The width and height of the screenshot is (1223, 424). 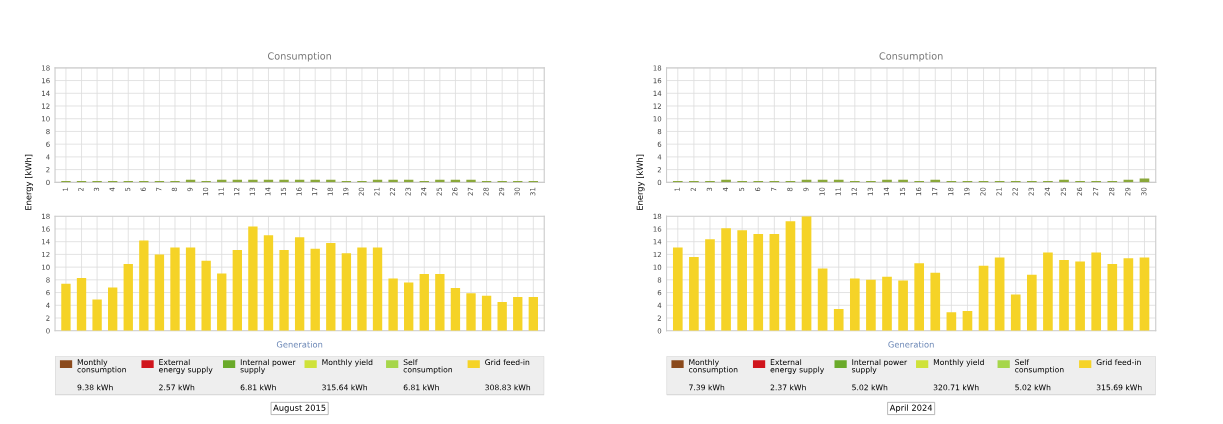 I want to click on text: April 2024, so click(x=911, y=408).